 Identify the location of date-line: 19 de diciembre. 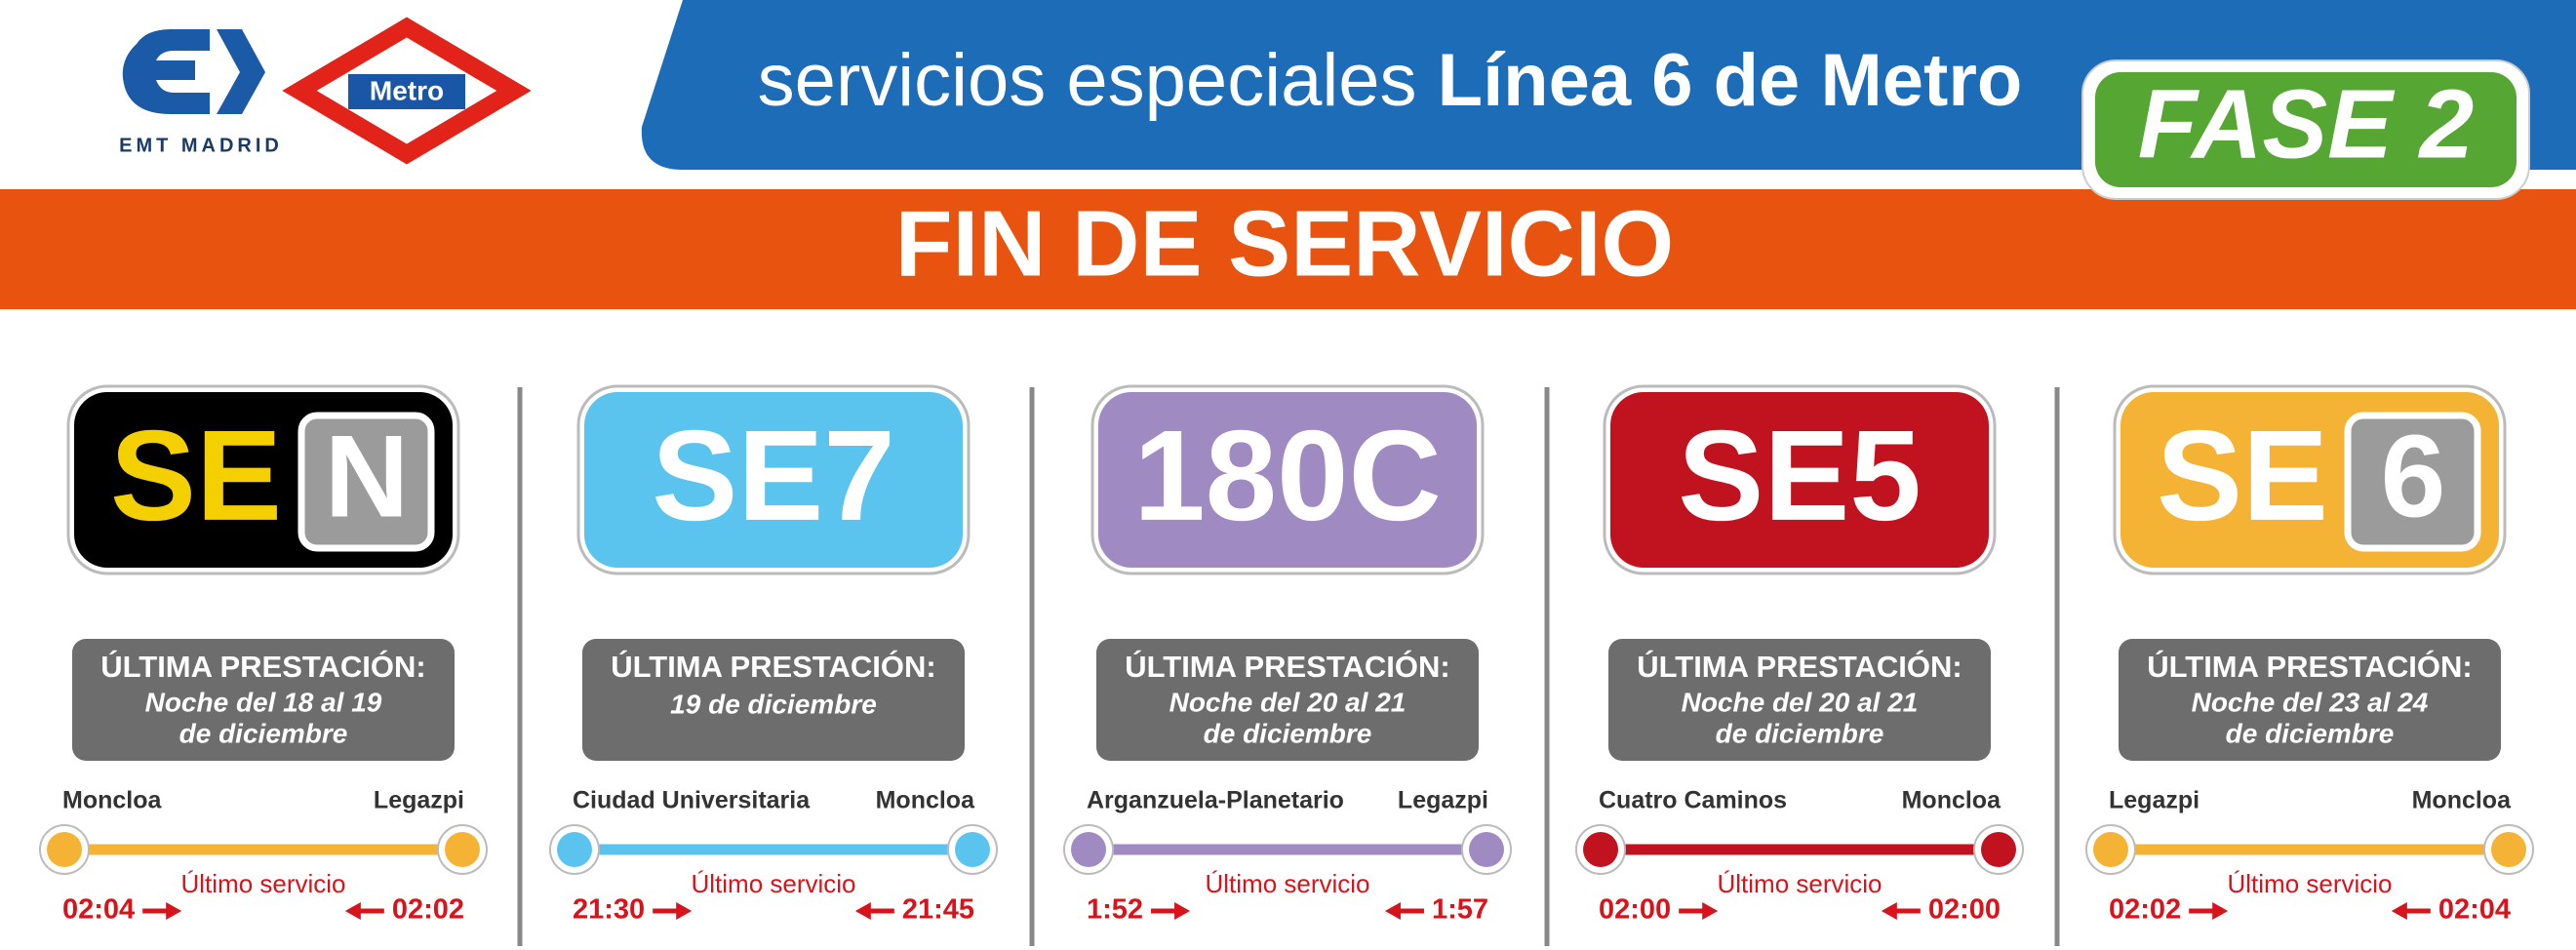
(773, 704).